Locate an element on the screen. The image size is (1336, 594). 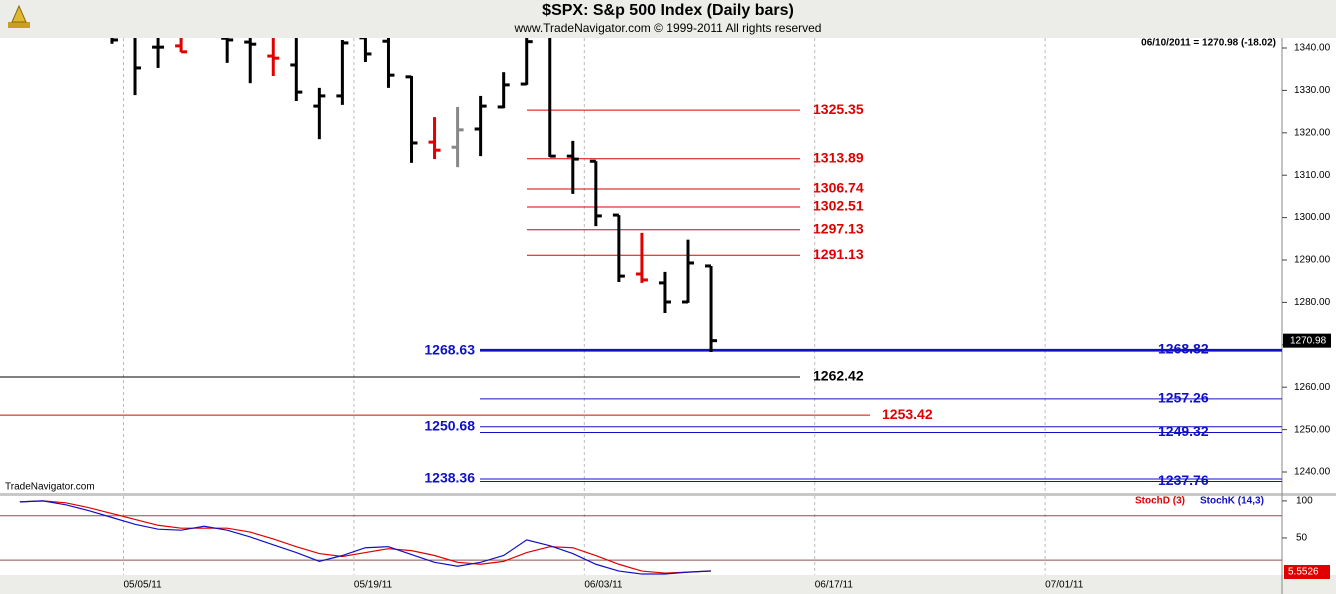
level-label: 1325.35 is located at coordinates (838, 109).